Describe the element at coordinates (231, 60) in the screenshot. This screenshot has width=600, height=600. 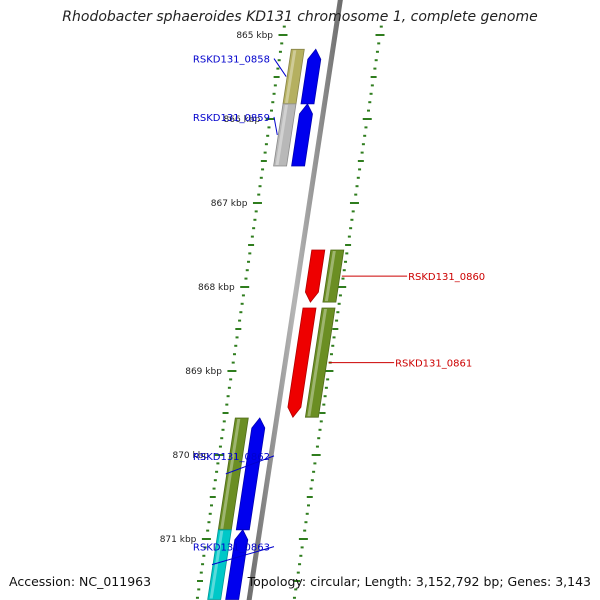
I see `gene-label: RSKD131_0858` at that location.